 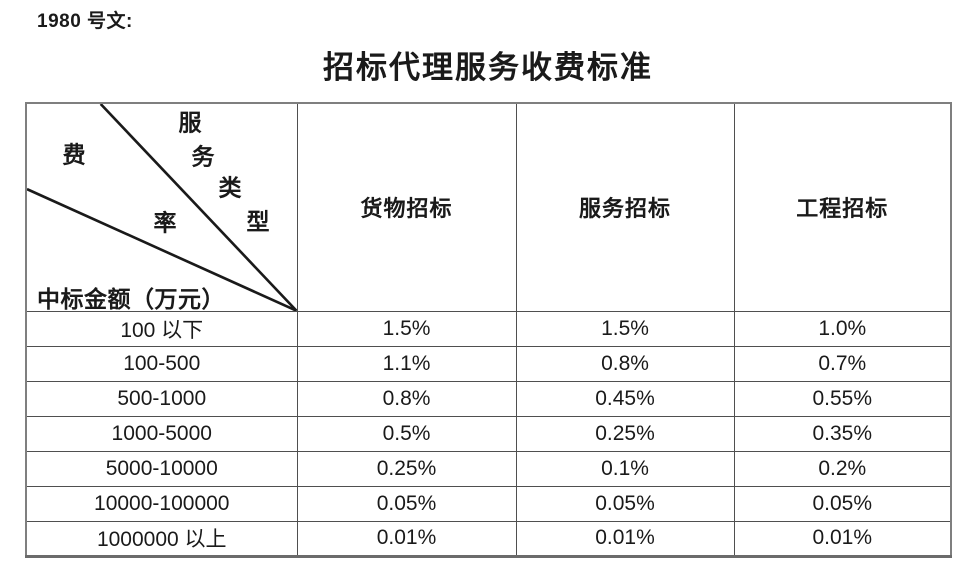 I want to click on corner-label-amount: 中标金额（万元）, so click(x=131, y=299).